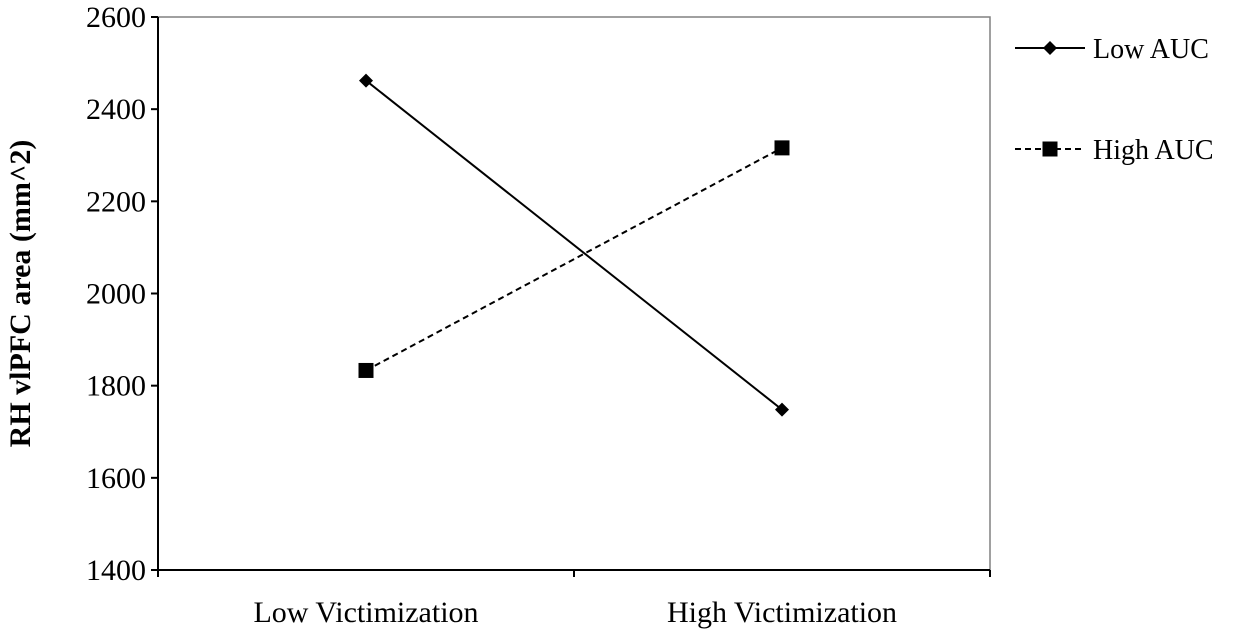 This screenshot has width=1233, height=639. I want to click on y-tick-label: 2000, so click(116, 294).